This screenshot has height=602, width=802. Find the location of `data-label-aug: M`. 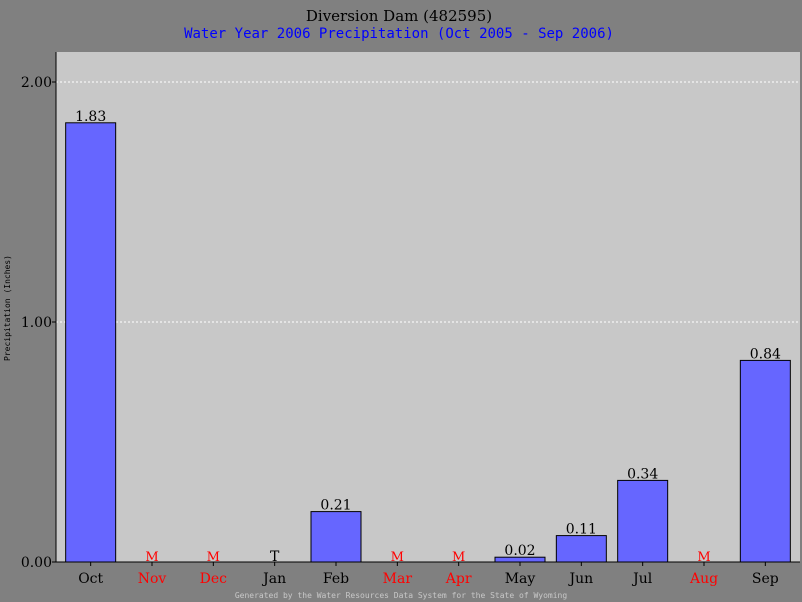

data-label-aug: M is located at coordinates (703, 557).